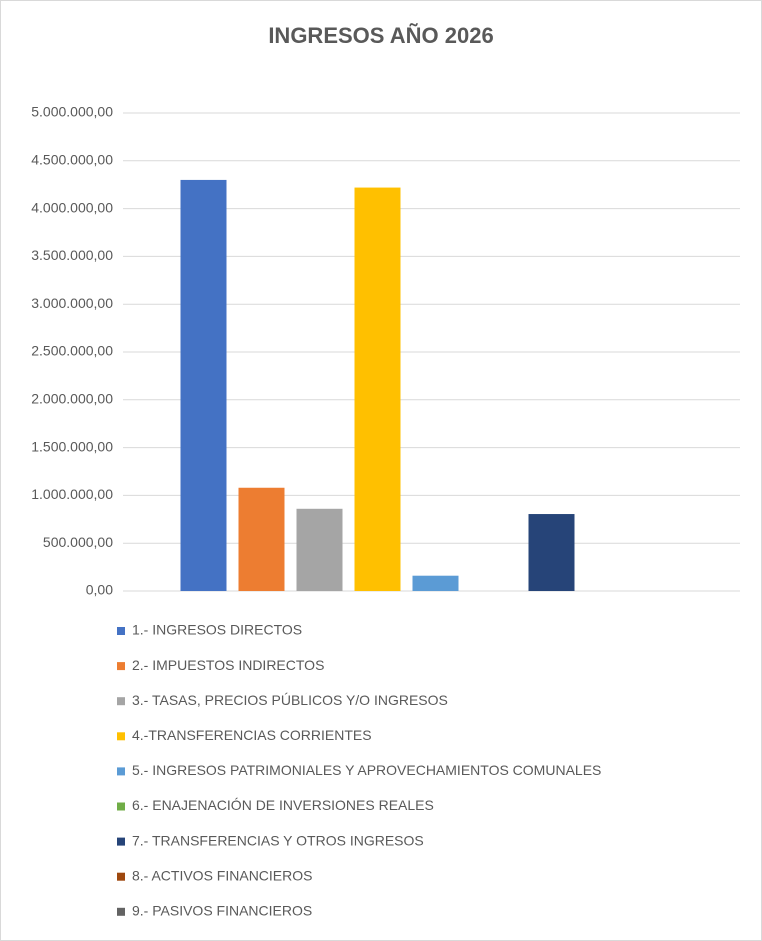  I want to click on y-tick-label: 5.000.000,00, so click(72, 112).